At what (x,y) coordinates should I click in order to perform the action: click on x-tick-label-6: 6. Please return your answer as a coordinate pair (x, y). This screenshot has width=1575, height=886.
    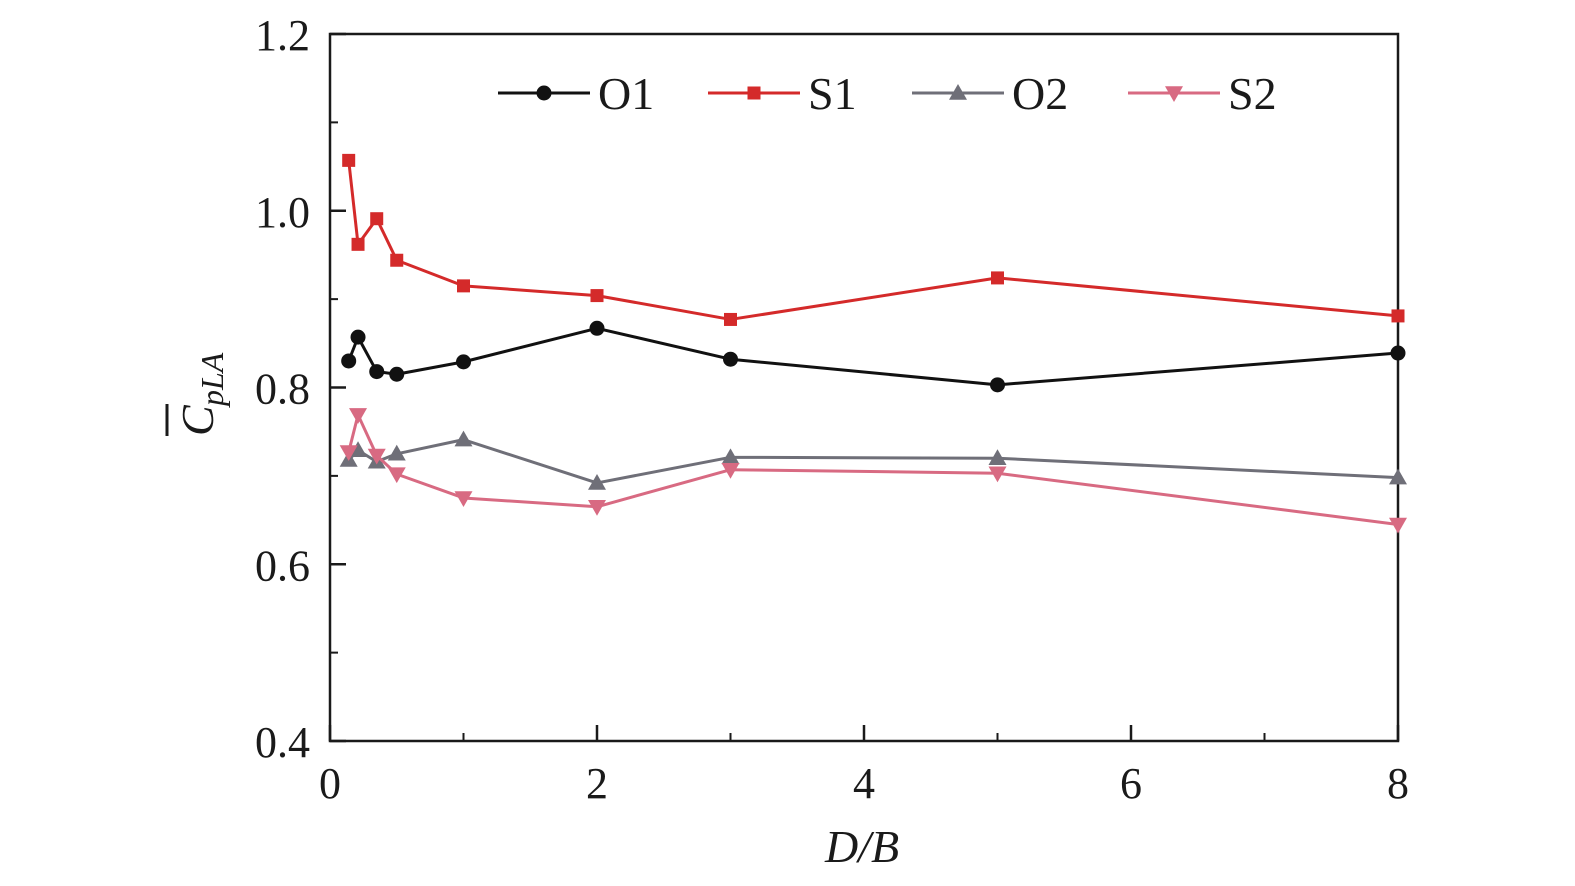
    Looking at the image, I should click on (1131, 783).